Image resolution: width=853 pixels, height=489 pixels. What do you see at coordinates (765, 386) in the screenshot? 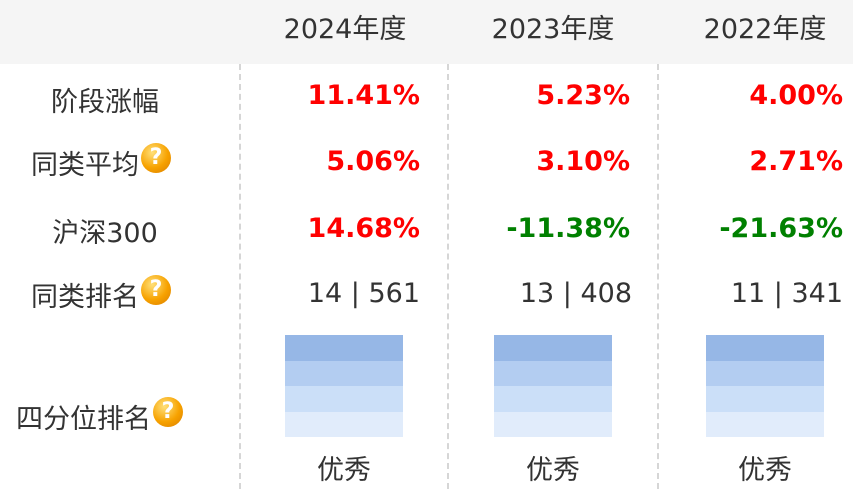
I see `quartile-chart-2022` at bounding box center [765, 386].